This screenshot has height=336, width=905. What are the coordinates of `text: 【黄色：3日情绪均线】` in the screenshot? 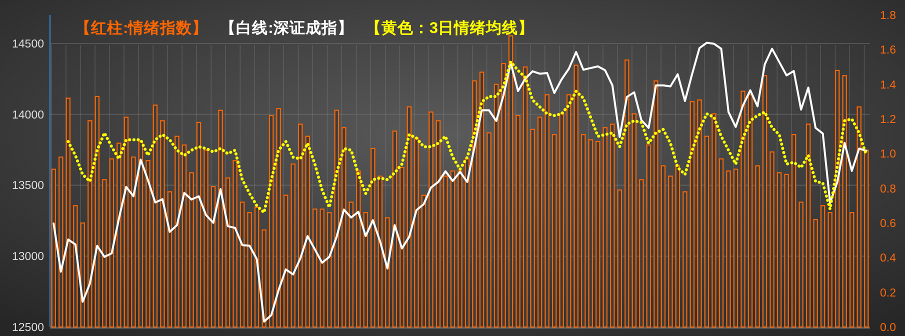 It's located at (449, 28).